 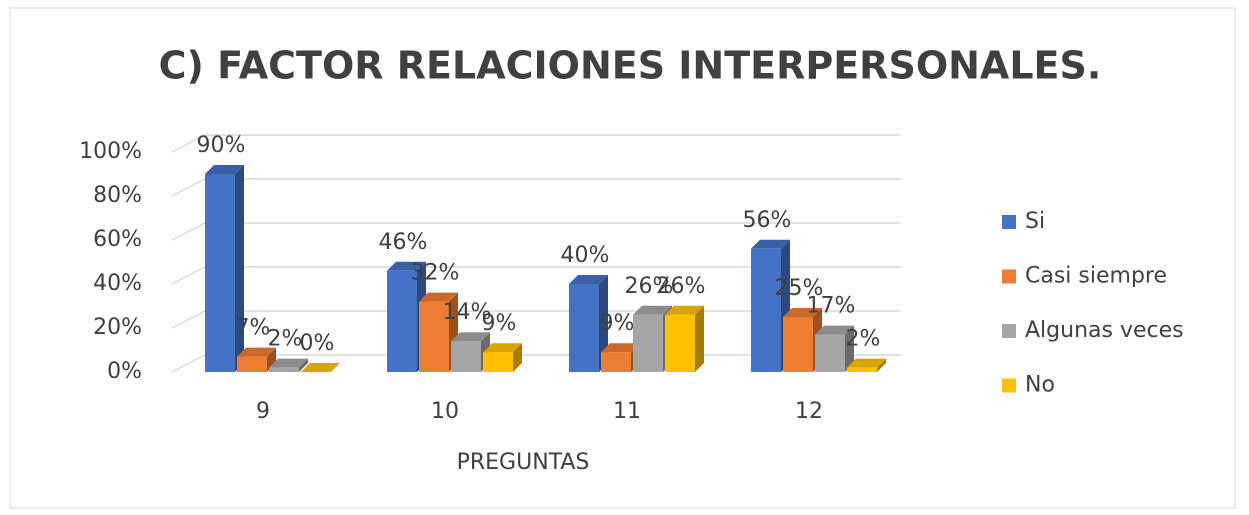 I want to click on data-label: 0%, so click(x=317, y=343).